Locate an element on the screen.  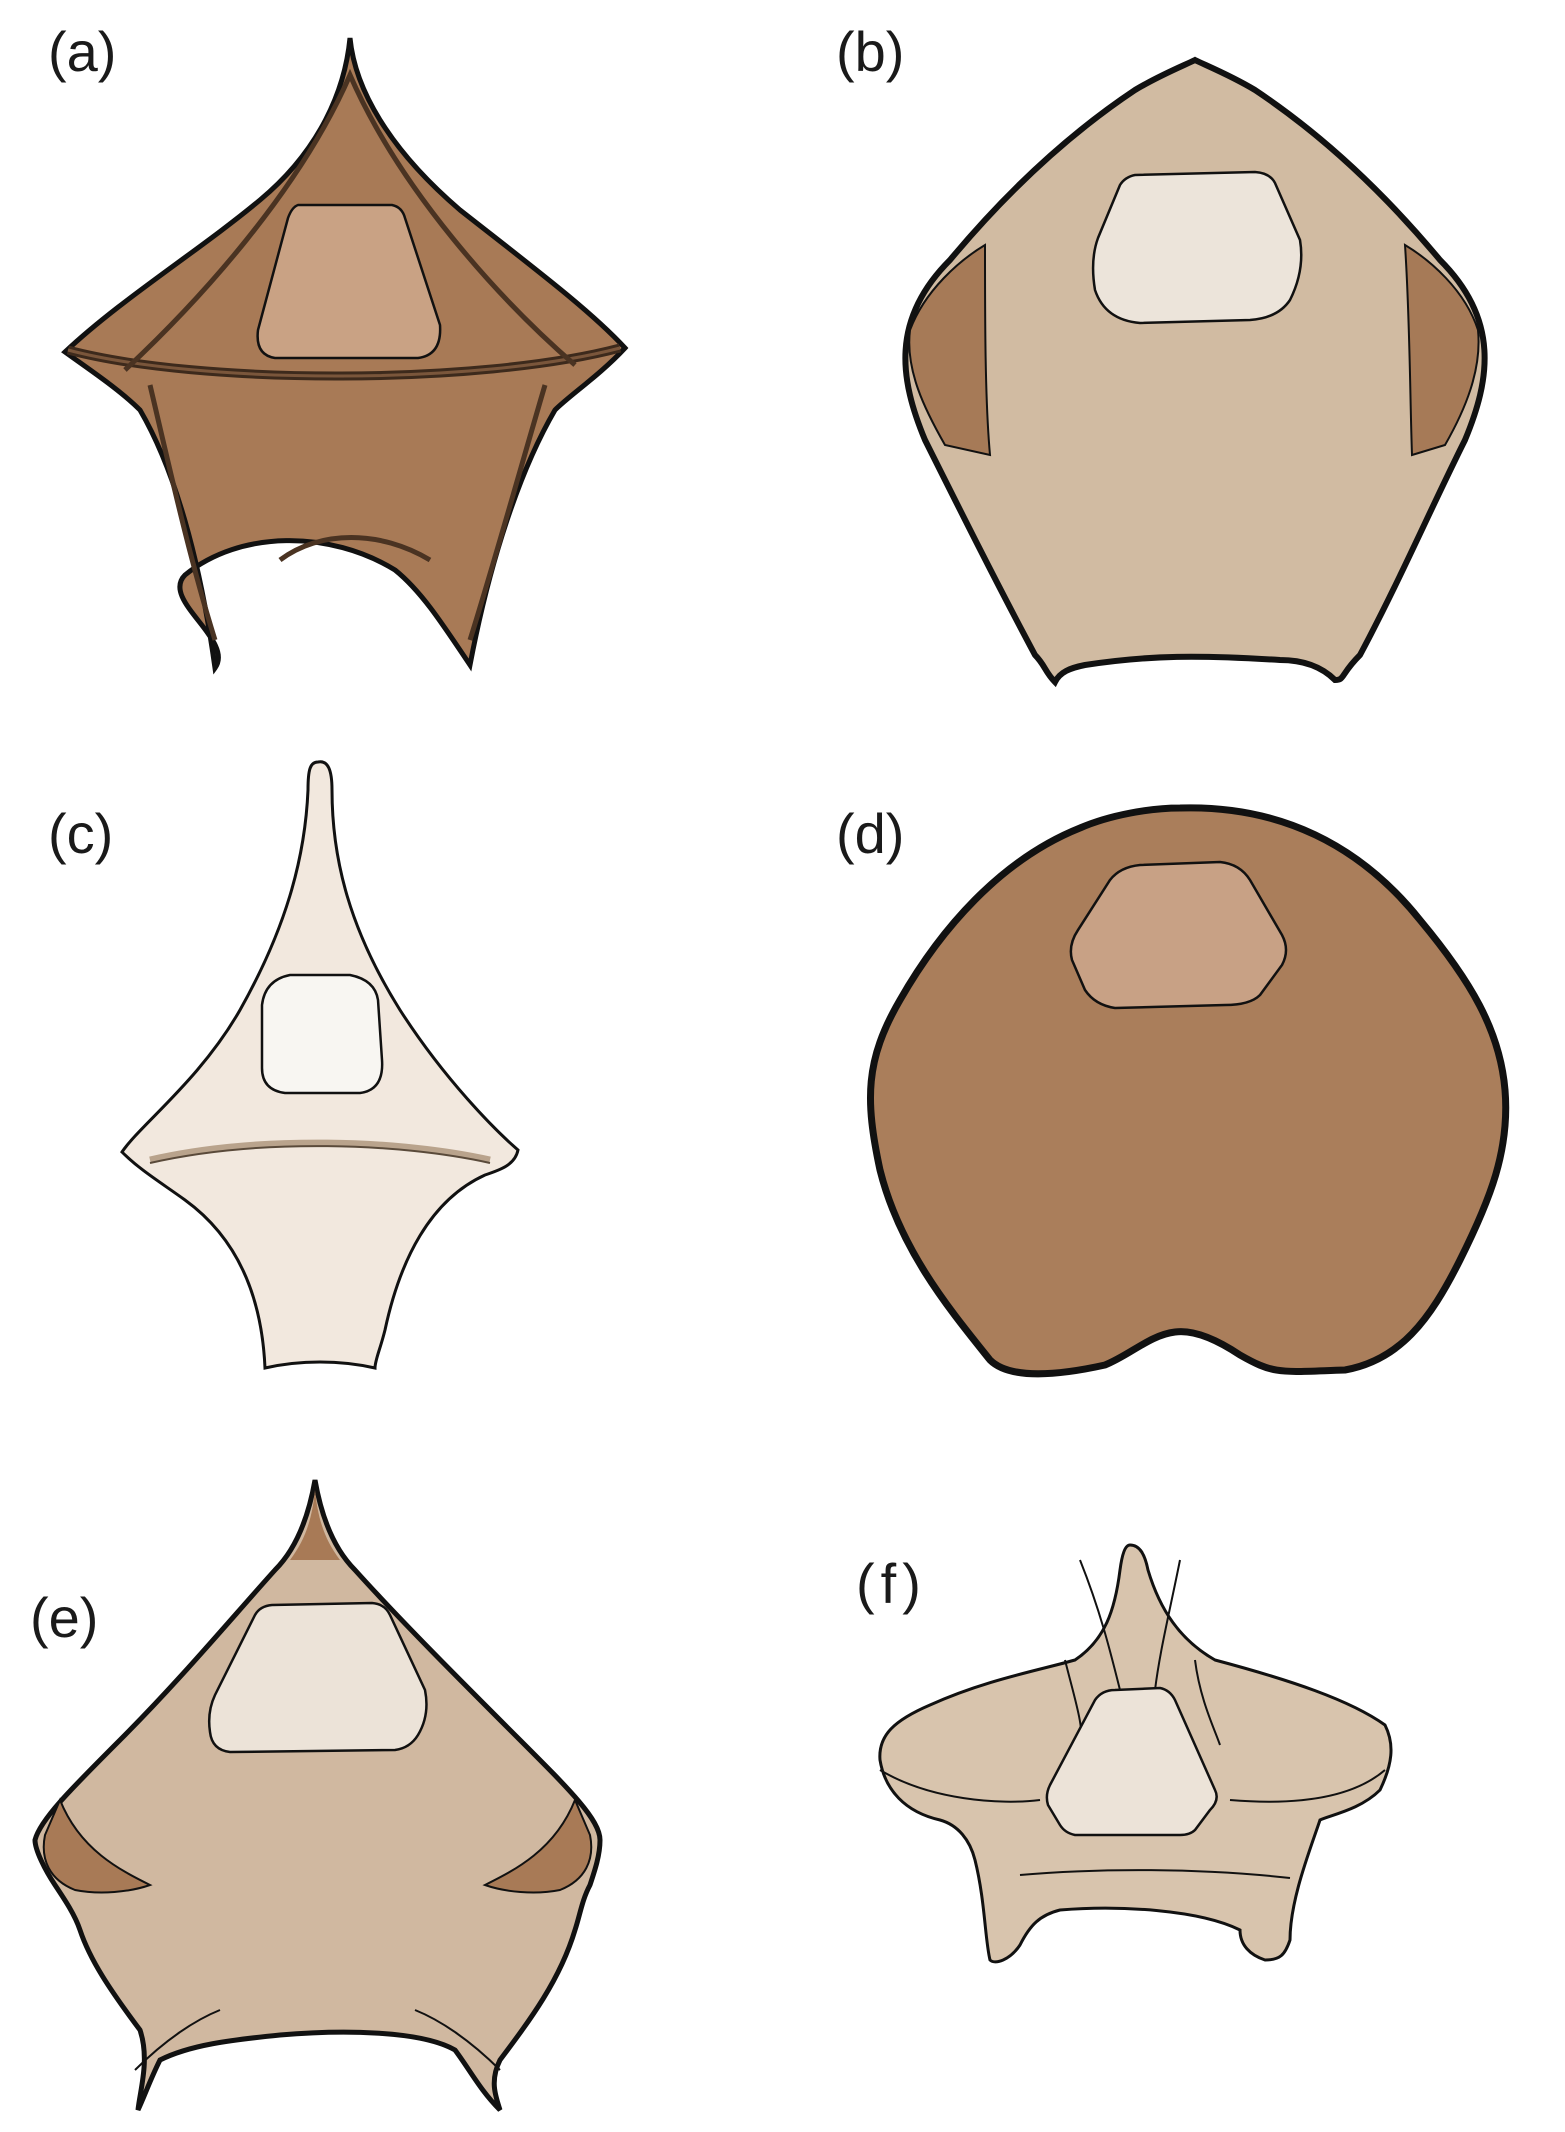
panel-e-window is located at coordinates (317, 1677).